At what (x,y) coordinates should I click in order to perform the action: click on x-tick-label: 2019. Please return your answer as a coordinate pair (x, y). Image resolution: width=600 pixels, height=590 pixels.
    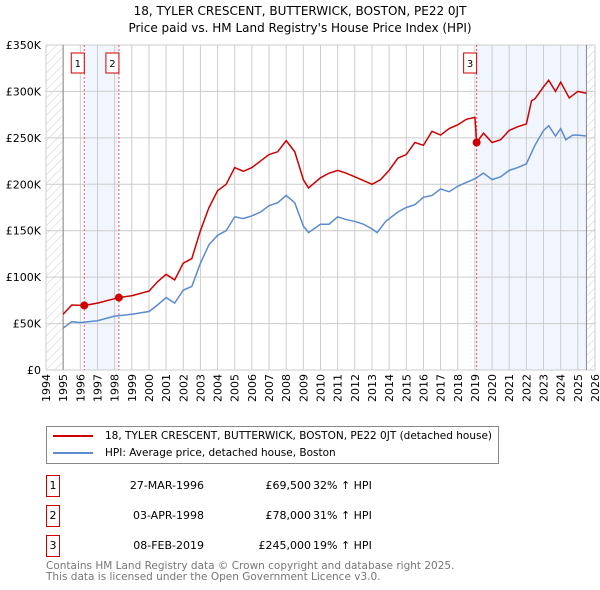
    Looking at the image, I should click on (475, 388).